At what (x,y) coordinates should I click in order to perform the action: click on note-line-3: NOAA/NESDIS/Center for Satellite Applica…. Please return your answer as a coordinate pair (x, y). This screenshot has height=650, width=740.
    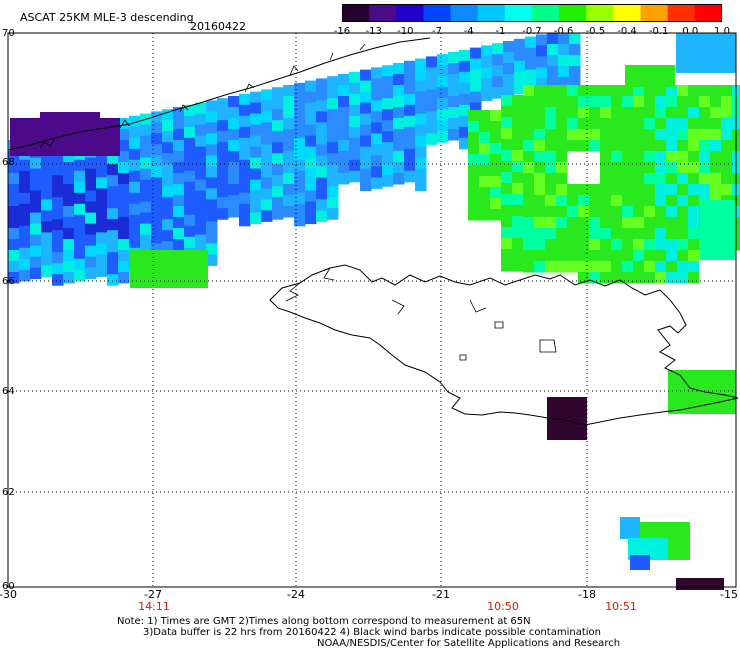
    Looking at the image, I should click on (469, 643).